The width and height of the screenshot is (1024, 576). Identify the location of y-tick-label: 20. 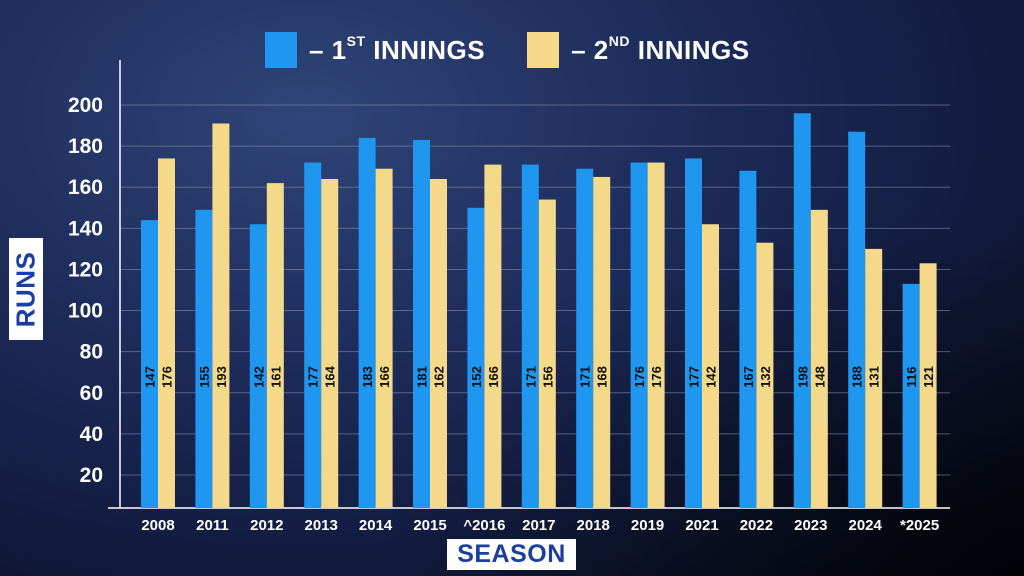
(91, 475).